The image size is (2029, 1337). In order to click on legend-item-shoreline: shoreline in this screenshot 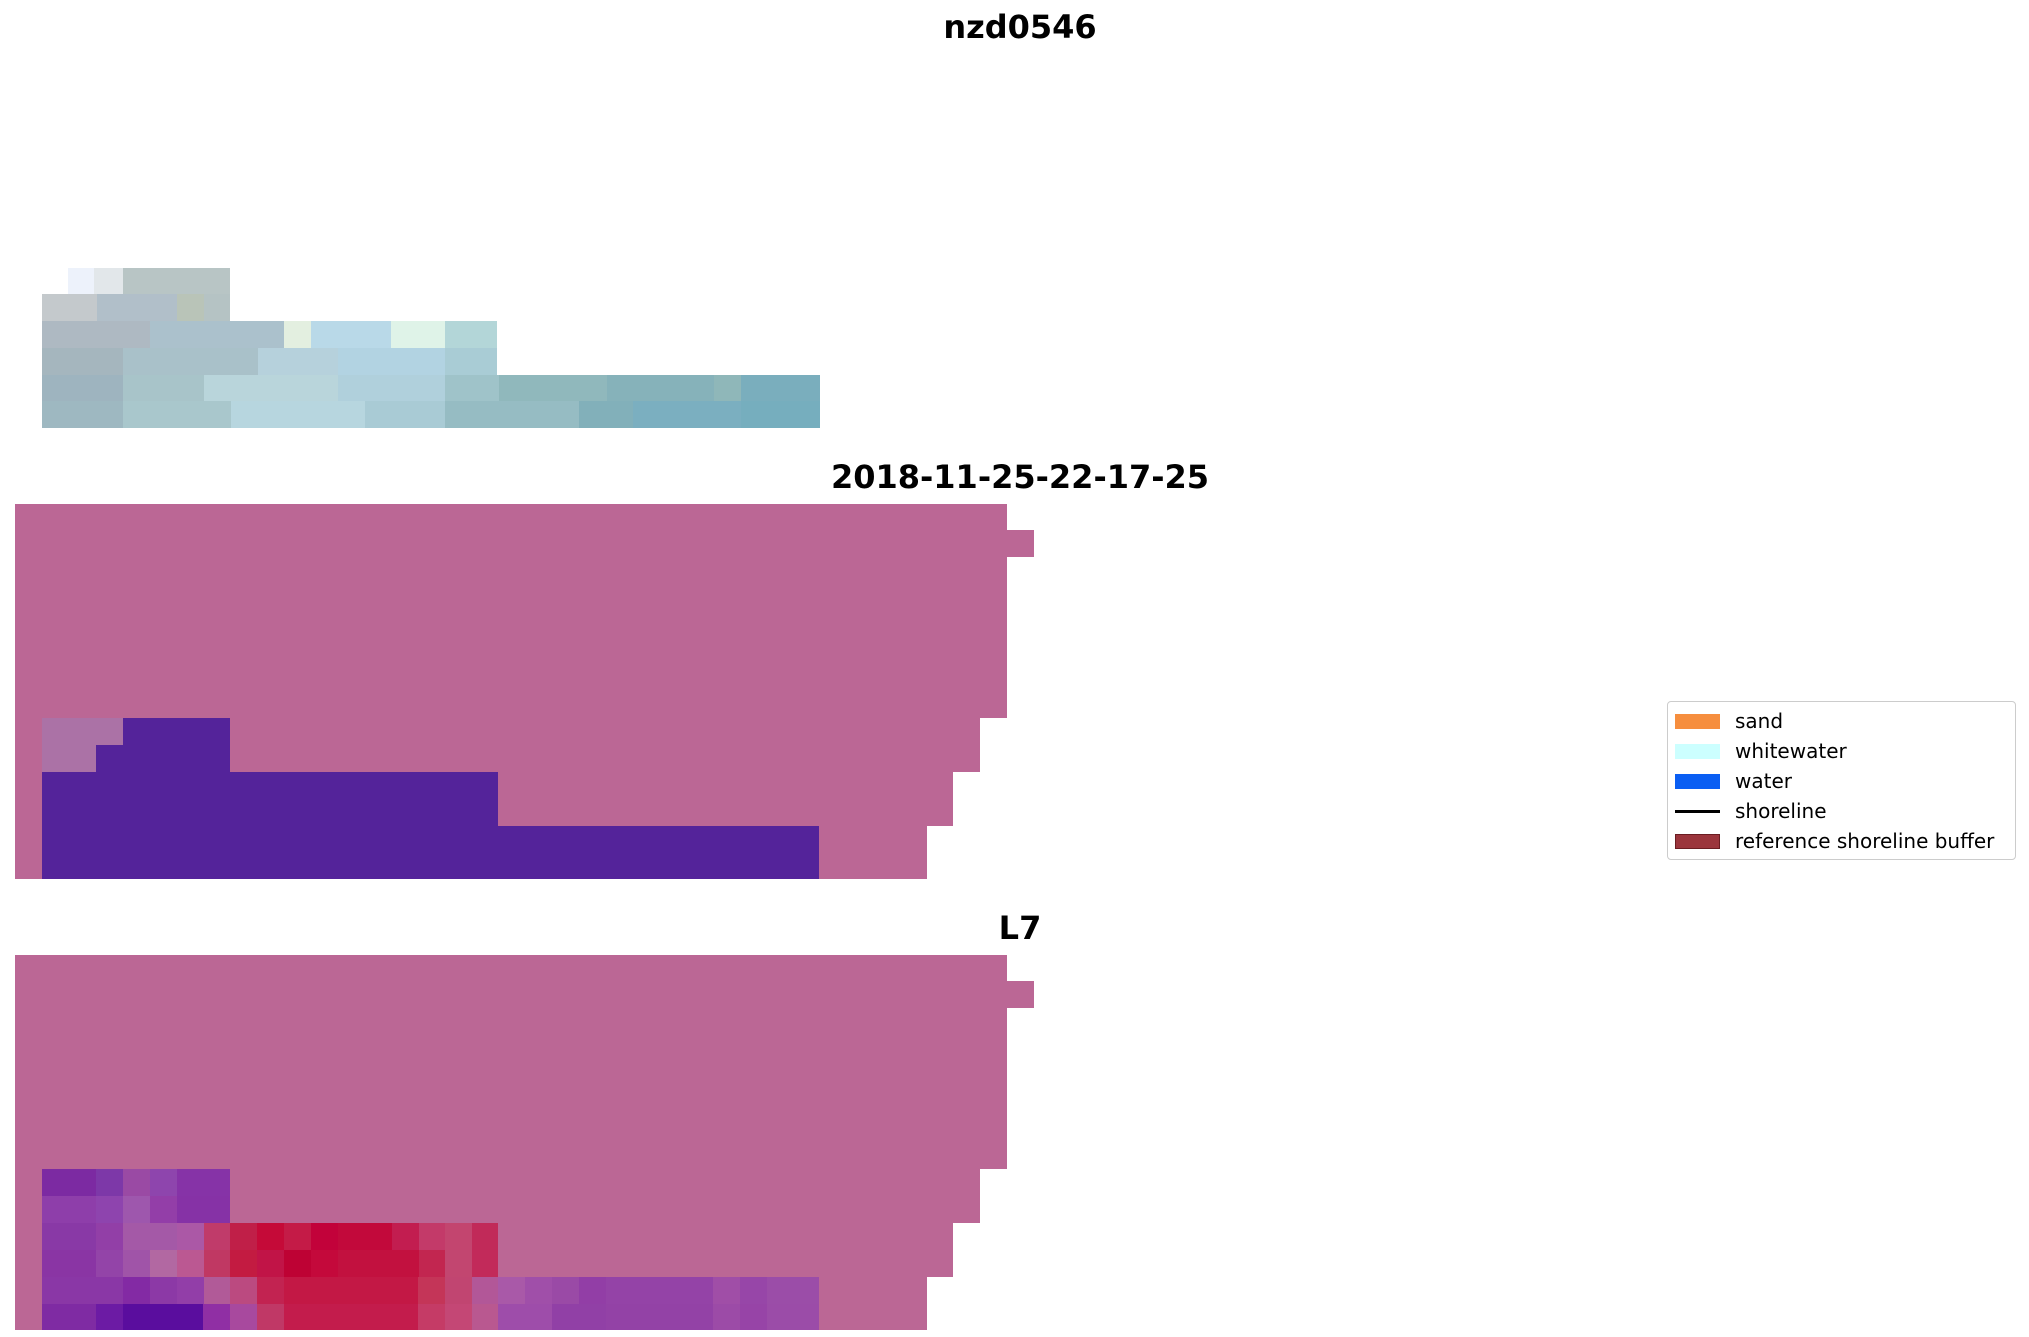, I will do `click(1841, 811)`.